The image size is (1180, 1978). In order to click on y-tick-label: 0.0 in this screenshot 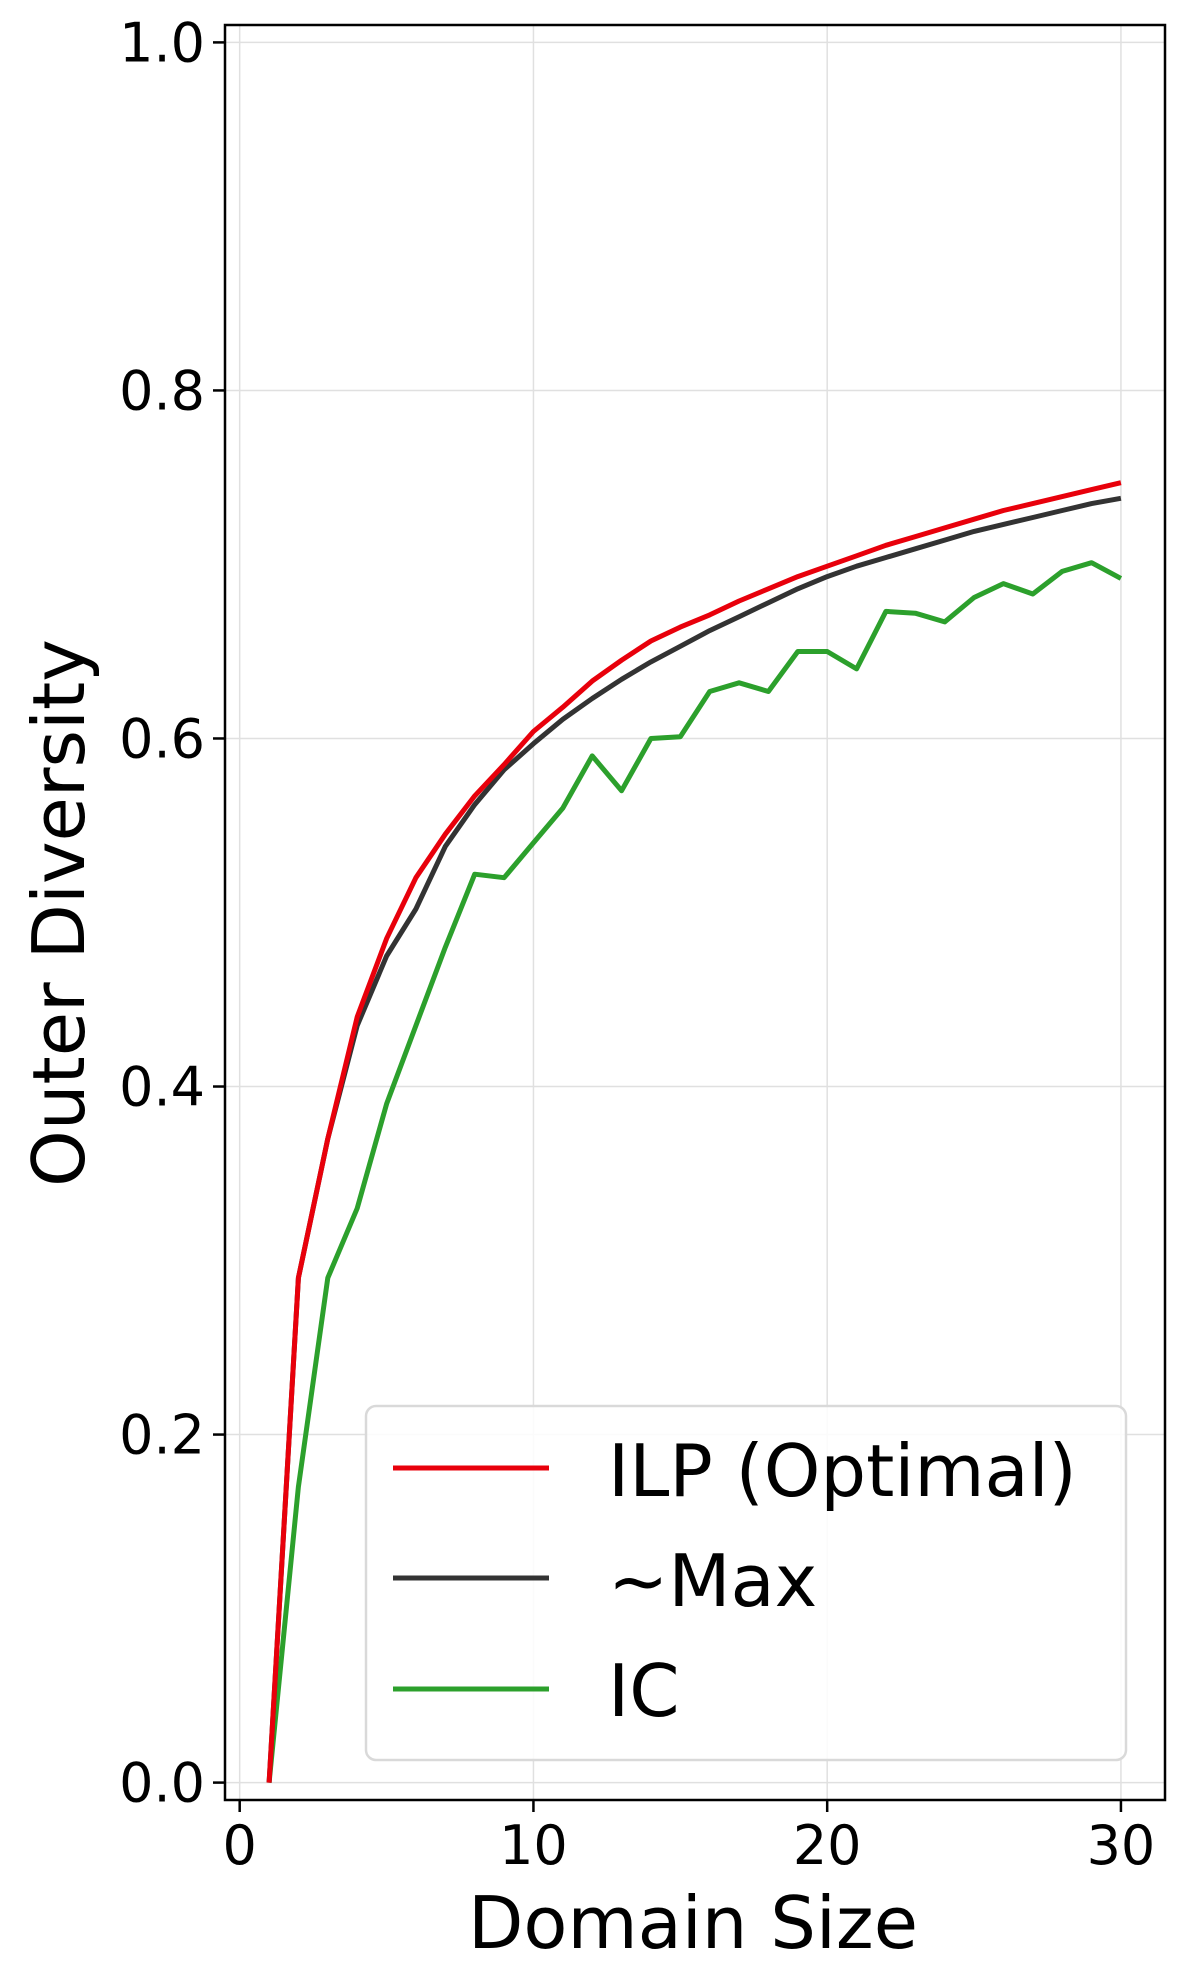, I will do `click(162, 1783)`.